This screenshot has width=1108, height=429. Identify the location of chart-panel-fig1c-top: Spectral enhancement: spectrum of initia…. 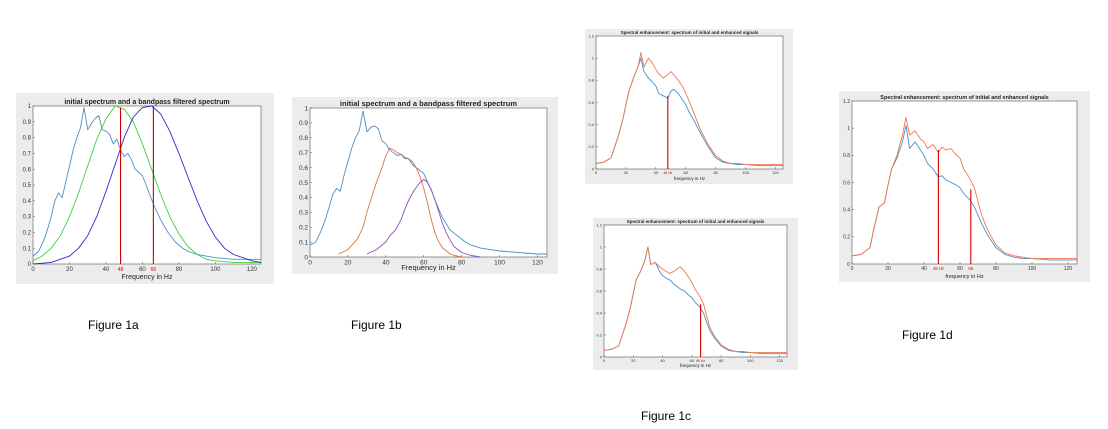
(689, 106).